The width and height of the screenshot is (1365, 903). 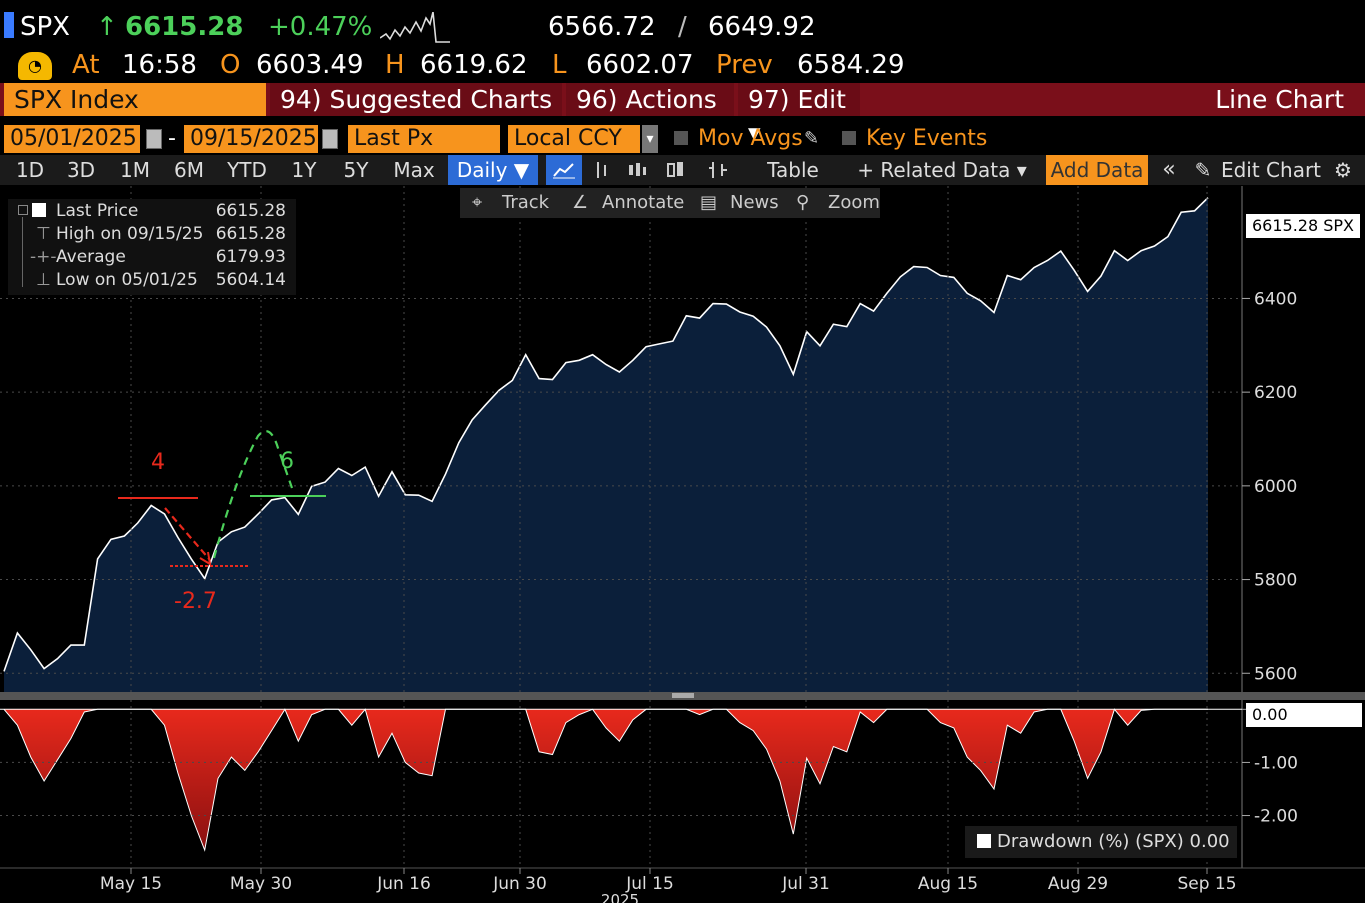 What do you see at coordinates (320, 27) in the screenshot?
I see `change-percent: +0.47%` at bounding box center [320, 27].